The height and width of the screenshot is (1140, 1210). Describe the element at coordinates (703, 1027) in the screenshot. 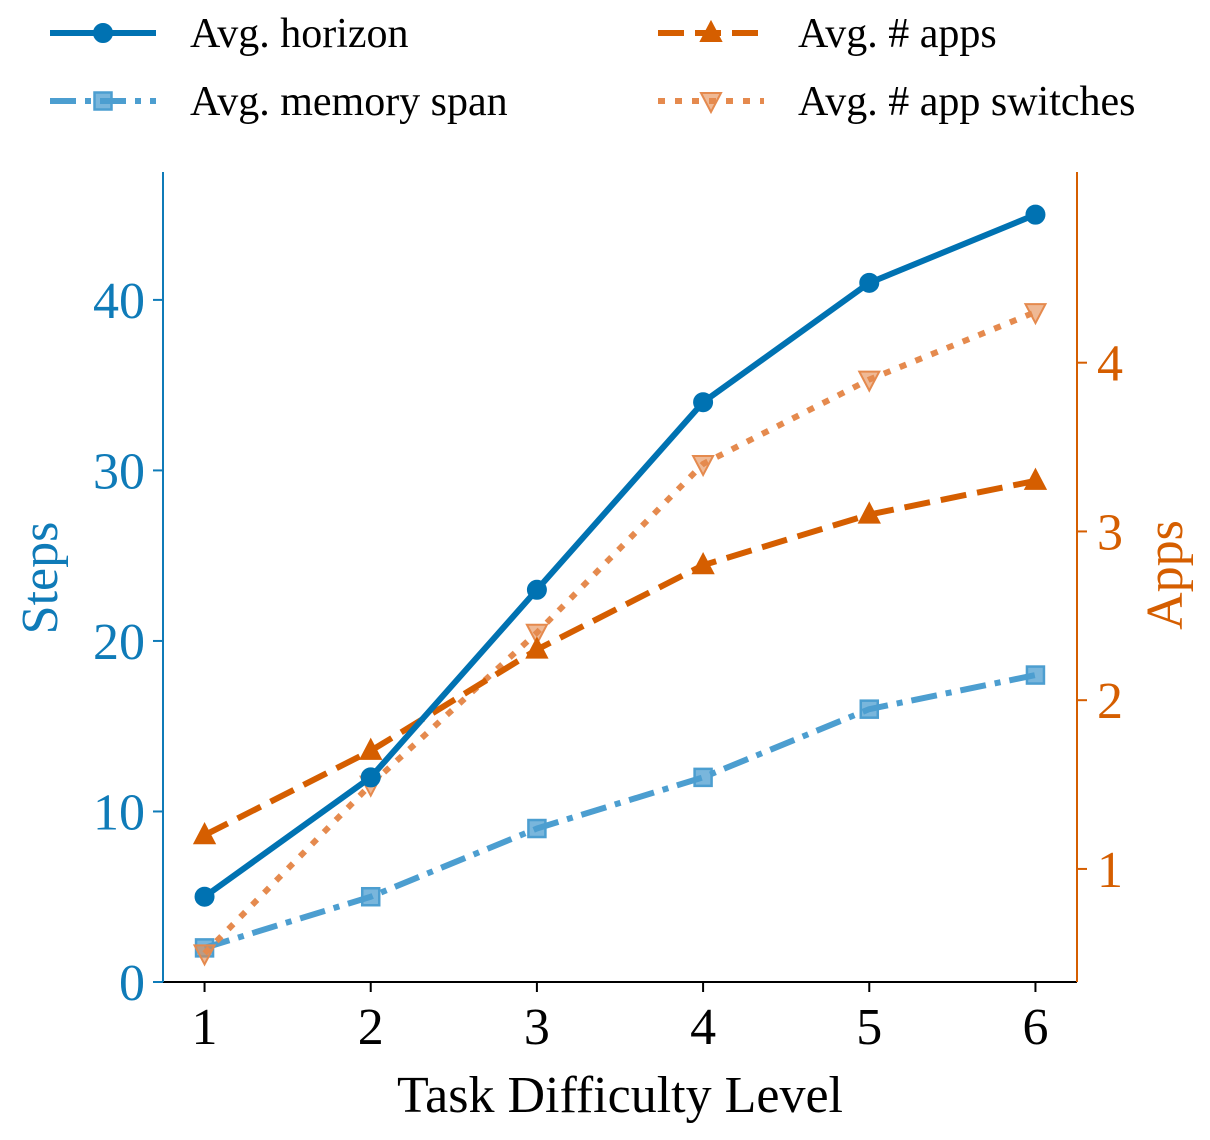

I see `x-tick-label: 4` at that location.